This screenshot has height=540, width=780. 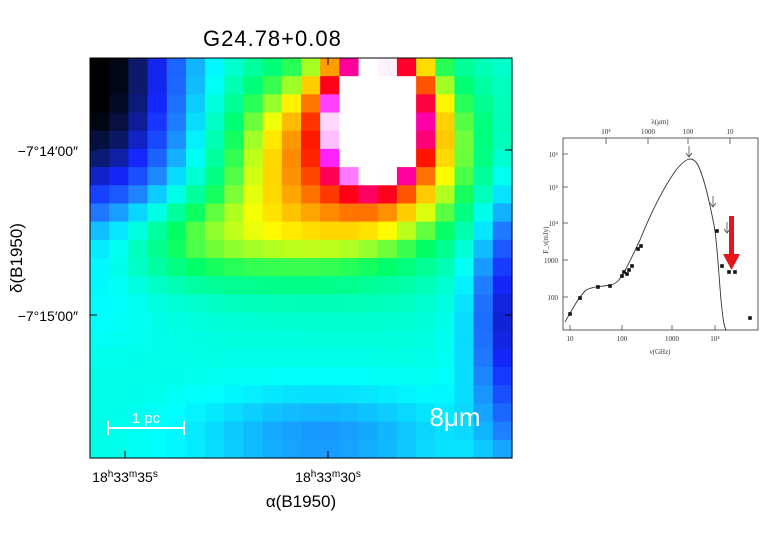 I want to click on sed-x-label: ν(GHz), so click(x=660, y=352).